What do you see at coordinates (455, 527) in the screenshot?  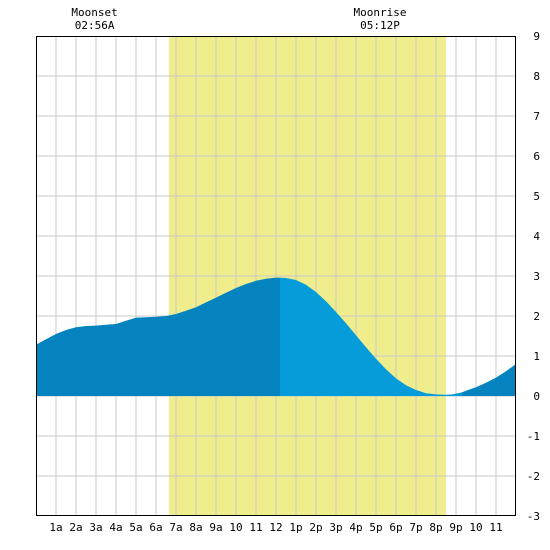 I see `x-tick-label: 9p` at bounding box center [455, 527].